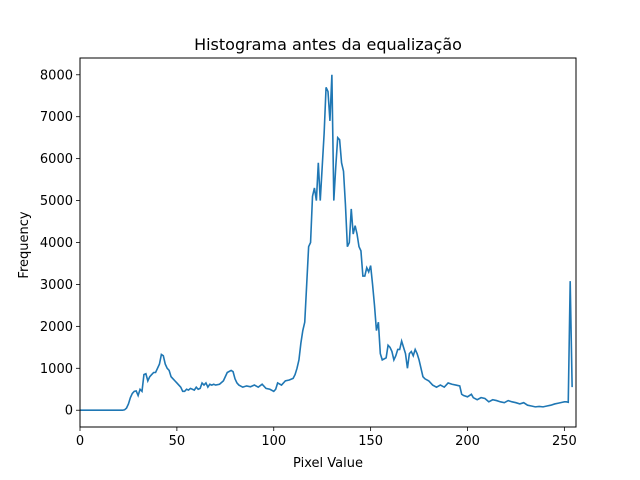 Image resolution: width=640 pixels, height=480 pixels. What do you see at coordinates (24, 244) in the screenshot?
I see `y-axis-label: Frequency` at bounding box center [24, 244].